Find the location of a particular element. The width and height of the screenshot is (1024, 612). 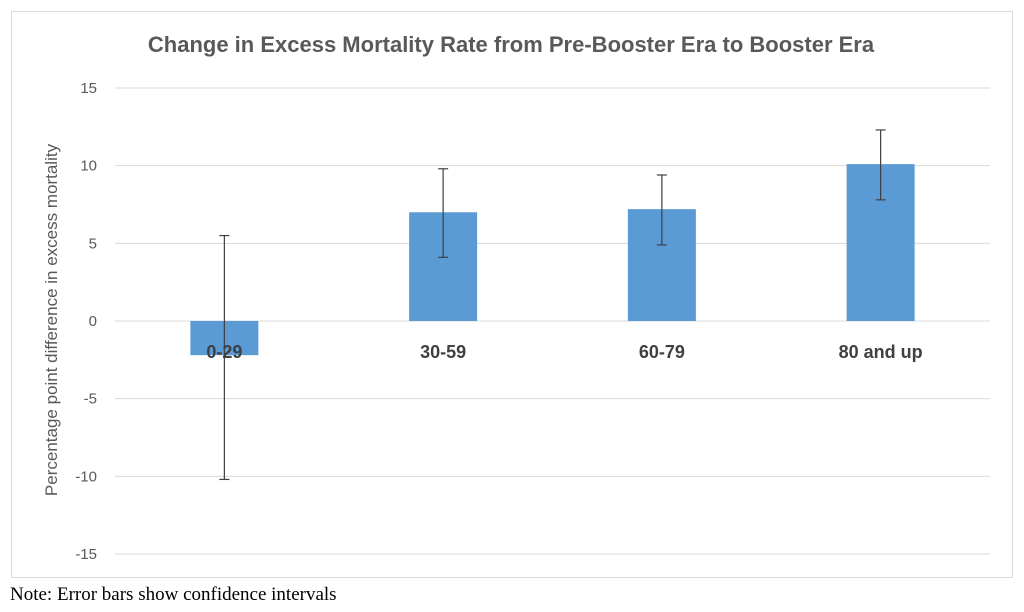

y-tick-label: -15 is located at coordinates (86, 554).